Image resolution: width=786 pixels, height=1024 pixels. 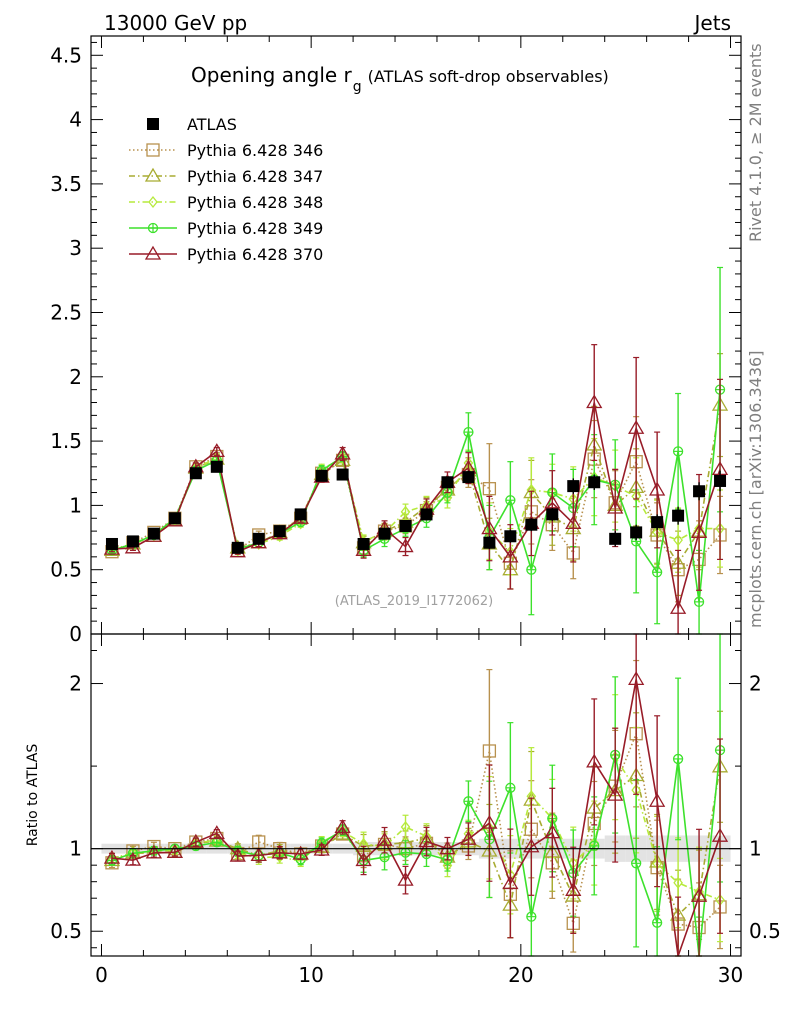 What do you see at coordinates (255, 202) in the screenshot?
I see `legend-label: Pythia 6.428 348` at bounding box center [255, 202].